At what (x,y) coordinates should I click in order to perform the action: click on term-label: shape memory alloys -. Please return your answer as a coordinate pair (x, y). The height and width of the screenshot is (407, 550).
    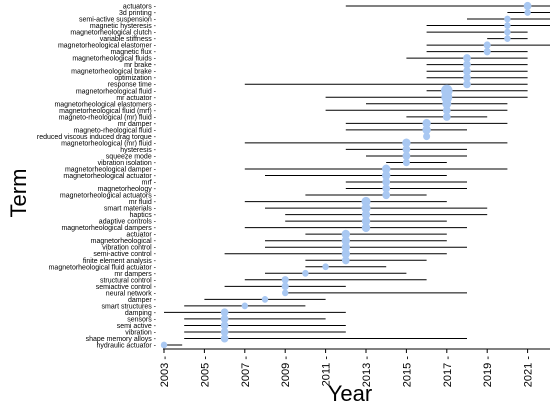
    Looking at the image, I should click on (121, 339).